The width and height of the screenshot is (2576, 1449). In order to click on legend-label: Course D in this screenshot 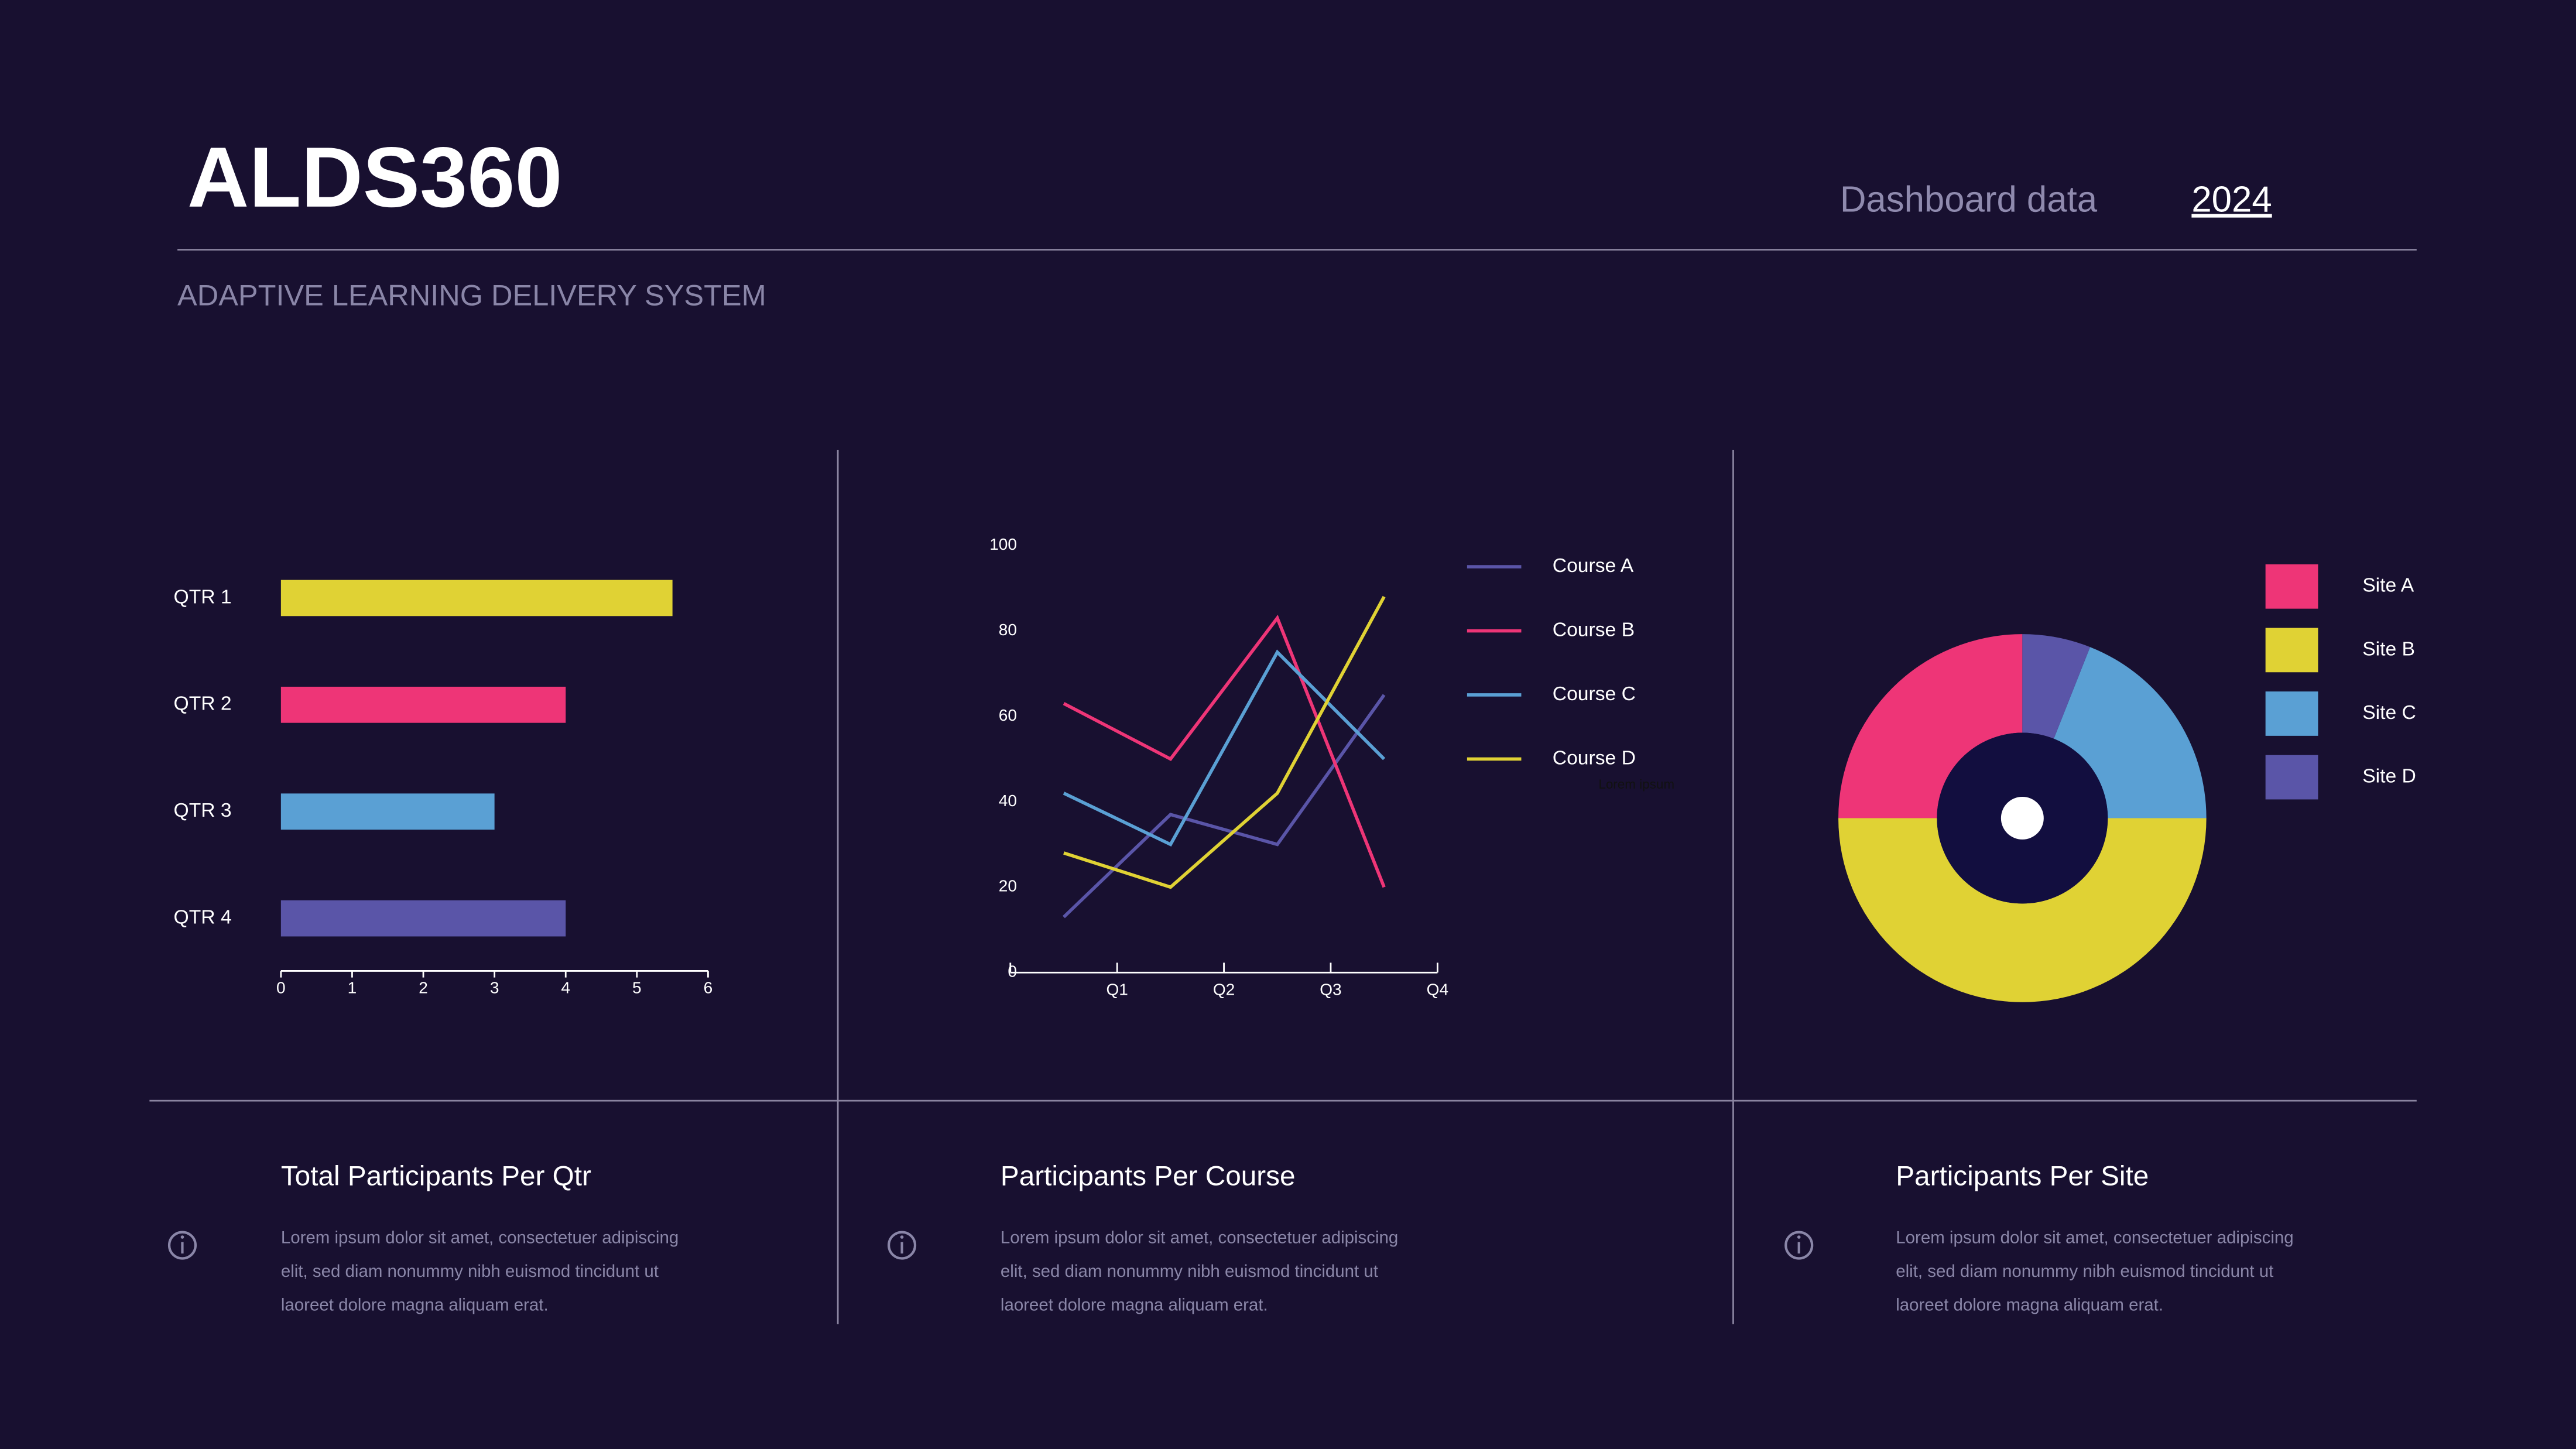, I will do `click(1594, 758)`.